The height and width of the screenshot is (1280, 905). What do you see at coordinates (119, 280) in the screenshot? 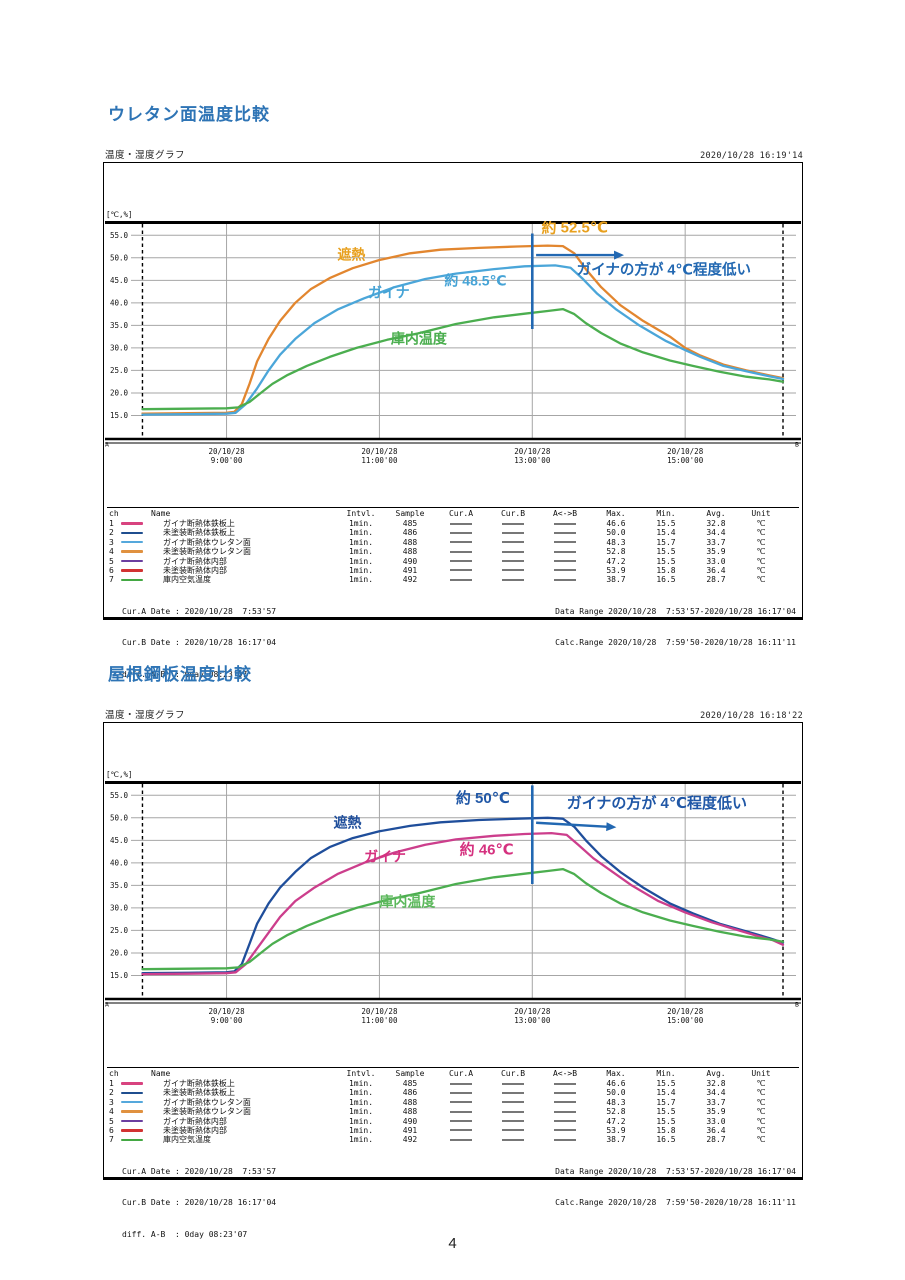
I see `y-tick-label: 45.0` at bounding box center [119, 280].